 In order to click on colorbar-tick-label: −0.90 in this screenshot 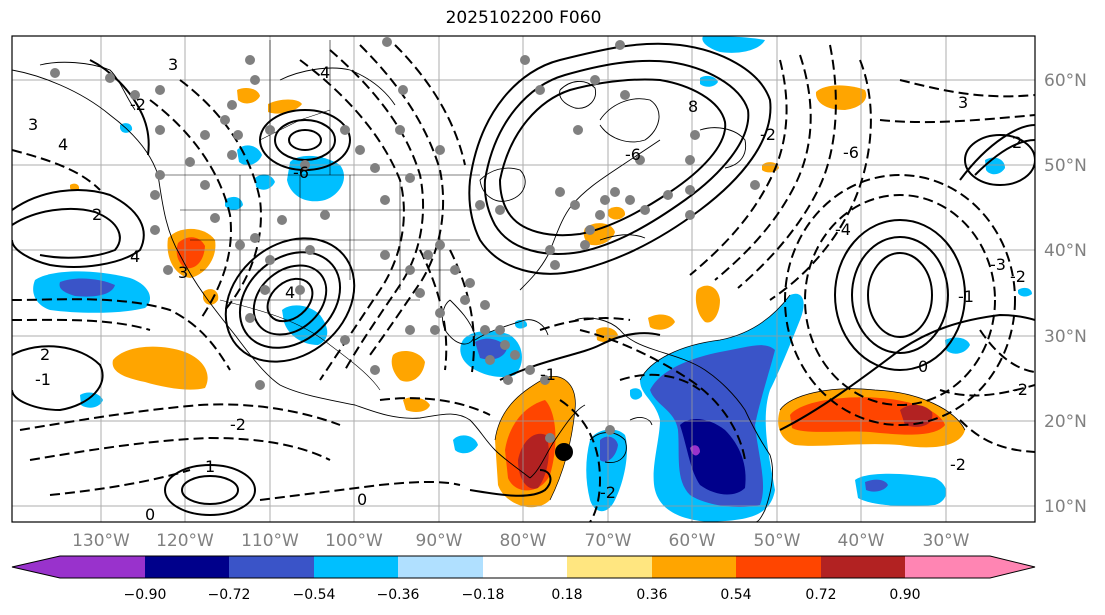, I will do `click(145, 595)`.